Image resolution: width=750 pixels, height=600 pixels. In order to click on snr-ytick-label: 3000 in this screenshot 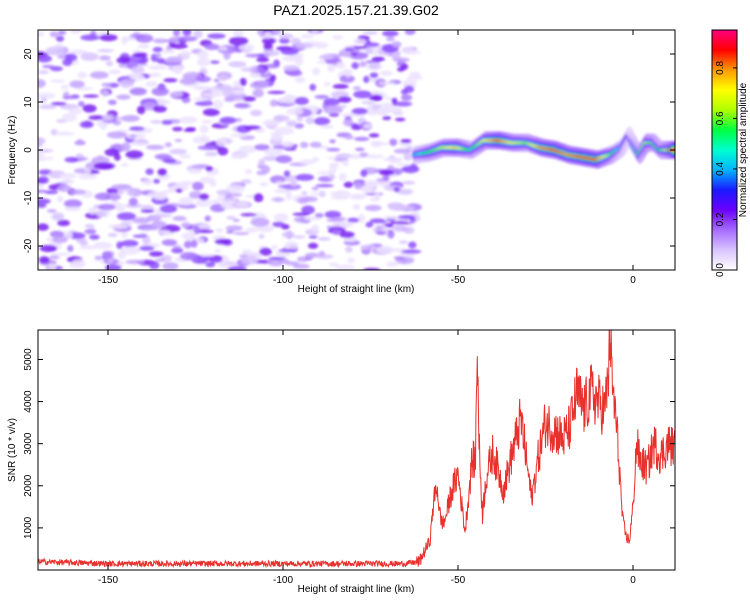, I will do `click(28, 443)`.